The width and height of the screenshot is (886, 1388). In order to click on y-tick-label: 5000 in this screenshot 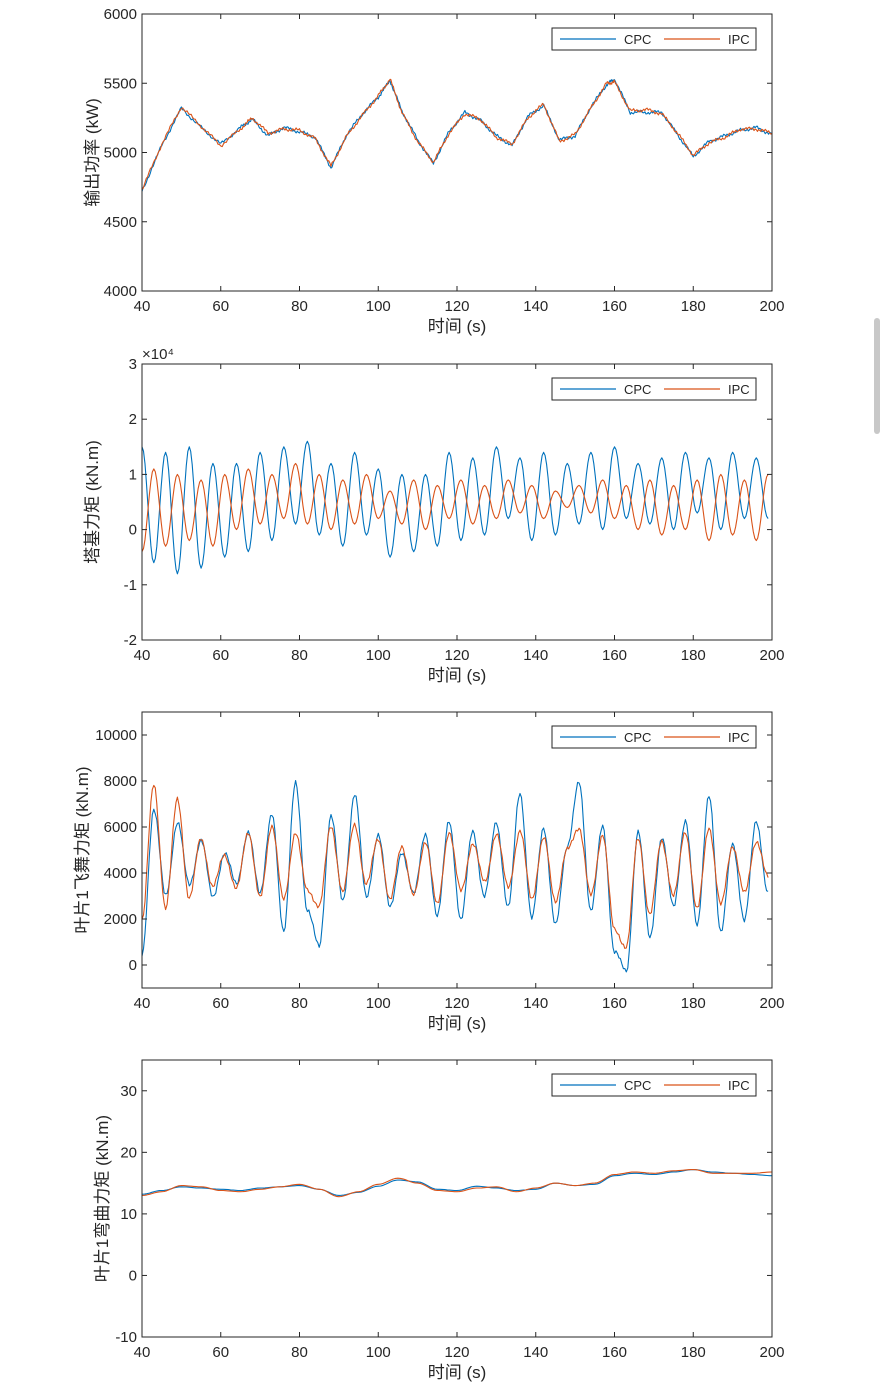, I will do `click(120, 153)`.